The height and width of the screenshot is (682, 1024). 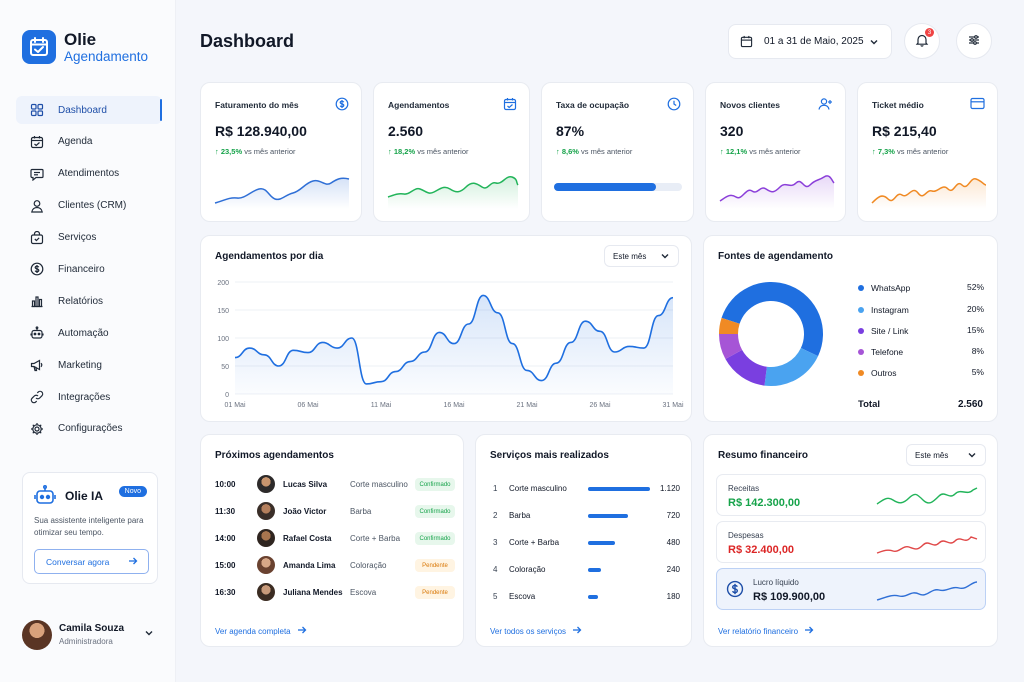 What do you see at coordinates (335, 512) in the screenshot?
I see `table-row: 11:30 João Victor Barba Confirmado` at bounding box center [335, 512].